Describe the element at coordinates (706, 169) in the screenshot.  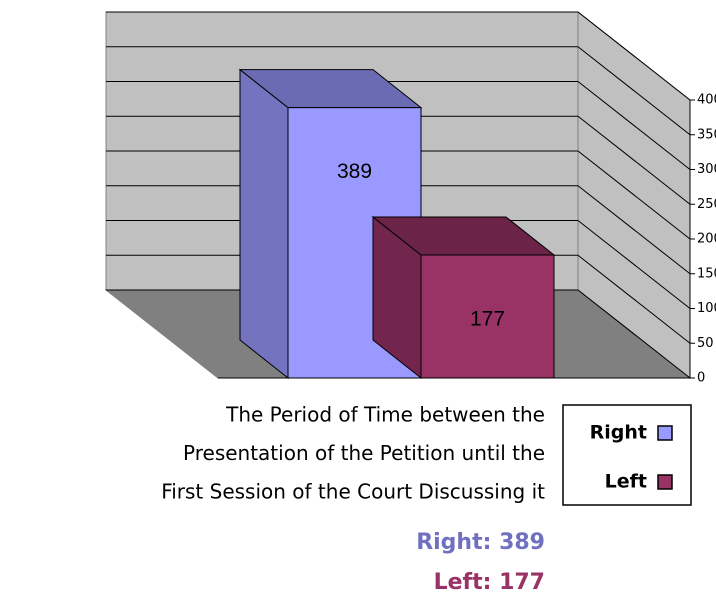
I see `y-tick-label: 300` at that location.